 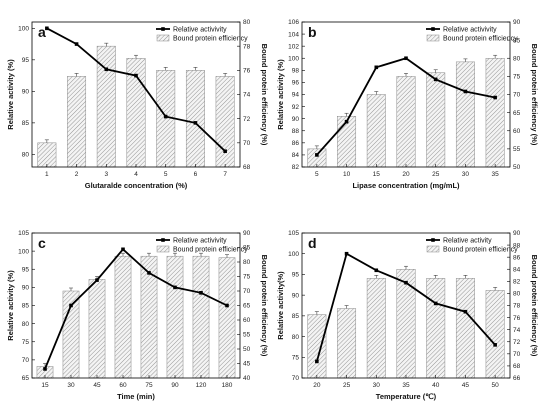 I want to click on right-tick-label: 45, so click(x=247, y=364).